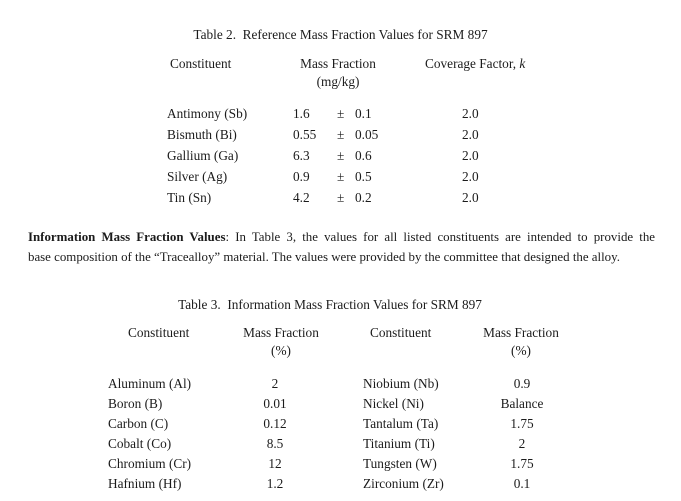  What do you see at coordinates (522, 403) in the screenshot?
I see `value-cell: Balance` at bounding box center [522, 403].